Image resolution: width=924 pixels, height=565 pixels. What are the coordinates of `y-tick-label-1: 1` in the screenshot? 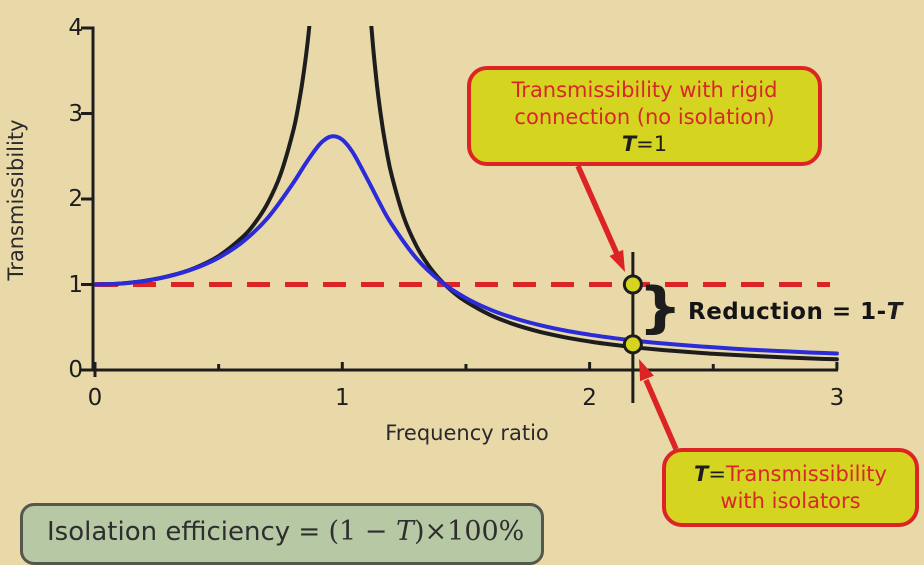 It's located at (75, 284).